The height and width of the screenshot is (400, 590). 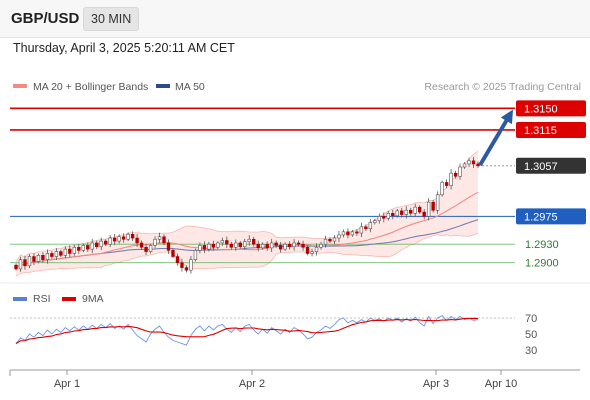 I want to click on resistance-tag, so click(x=551, y=108).